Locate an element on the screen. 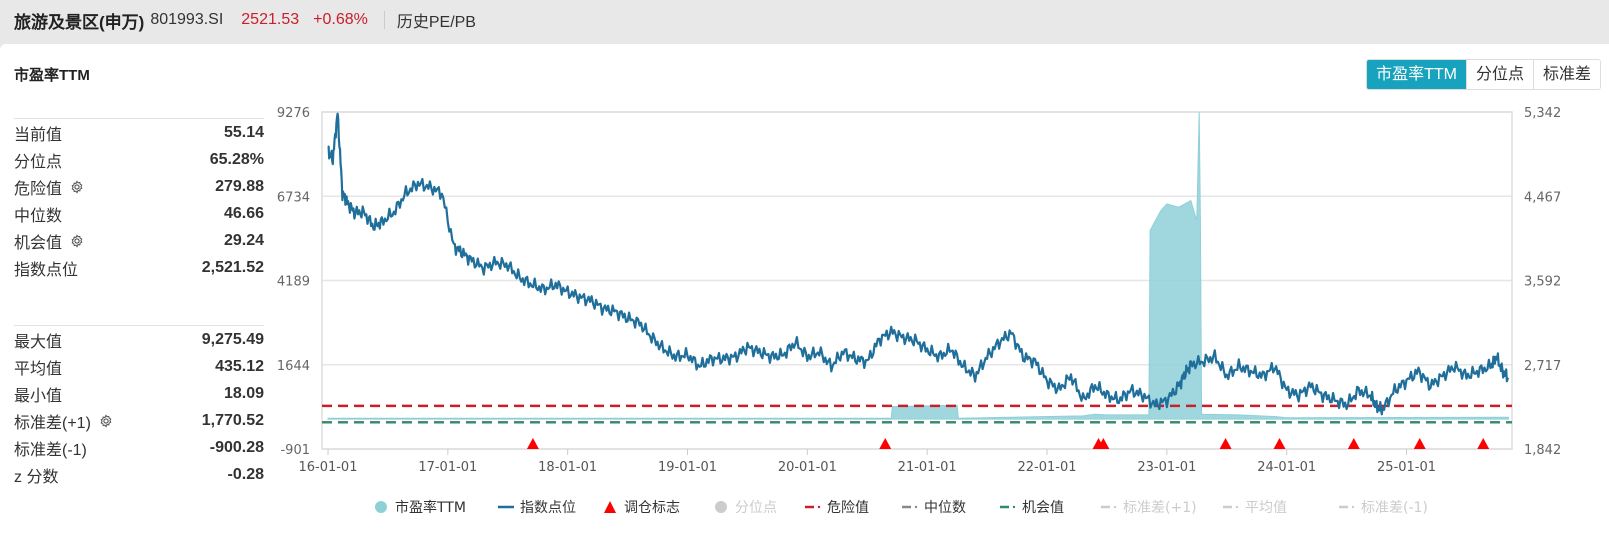 This screenshot has height=543, width=1609. stat-row: 标准差(+1) 1,770.52 is located at coordinates (139, 420).